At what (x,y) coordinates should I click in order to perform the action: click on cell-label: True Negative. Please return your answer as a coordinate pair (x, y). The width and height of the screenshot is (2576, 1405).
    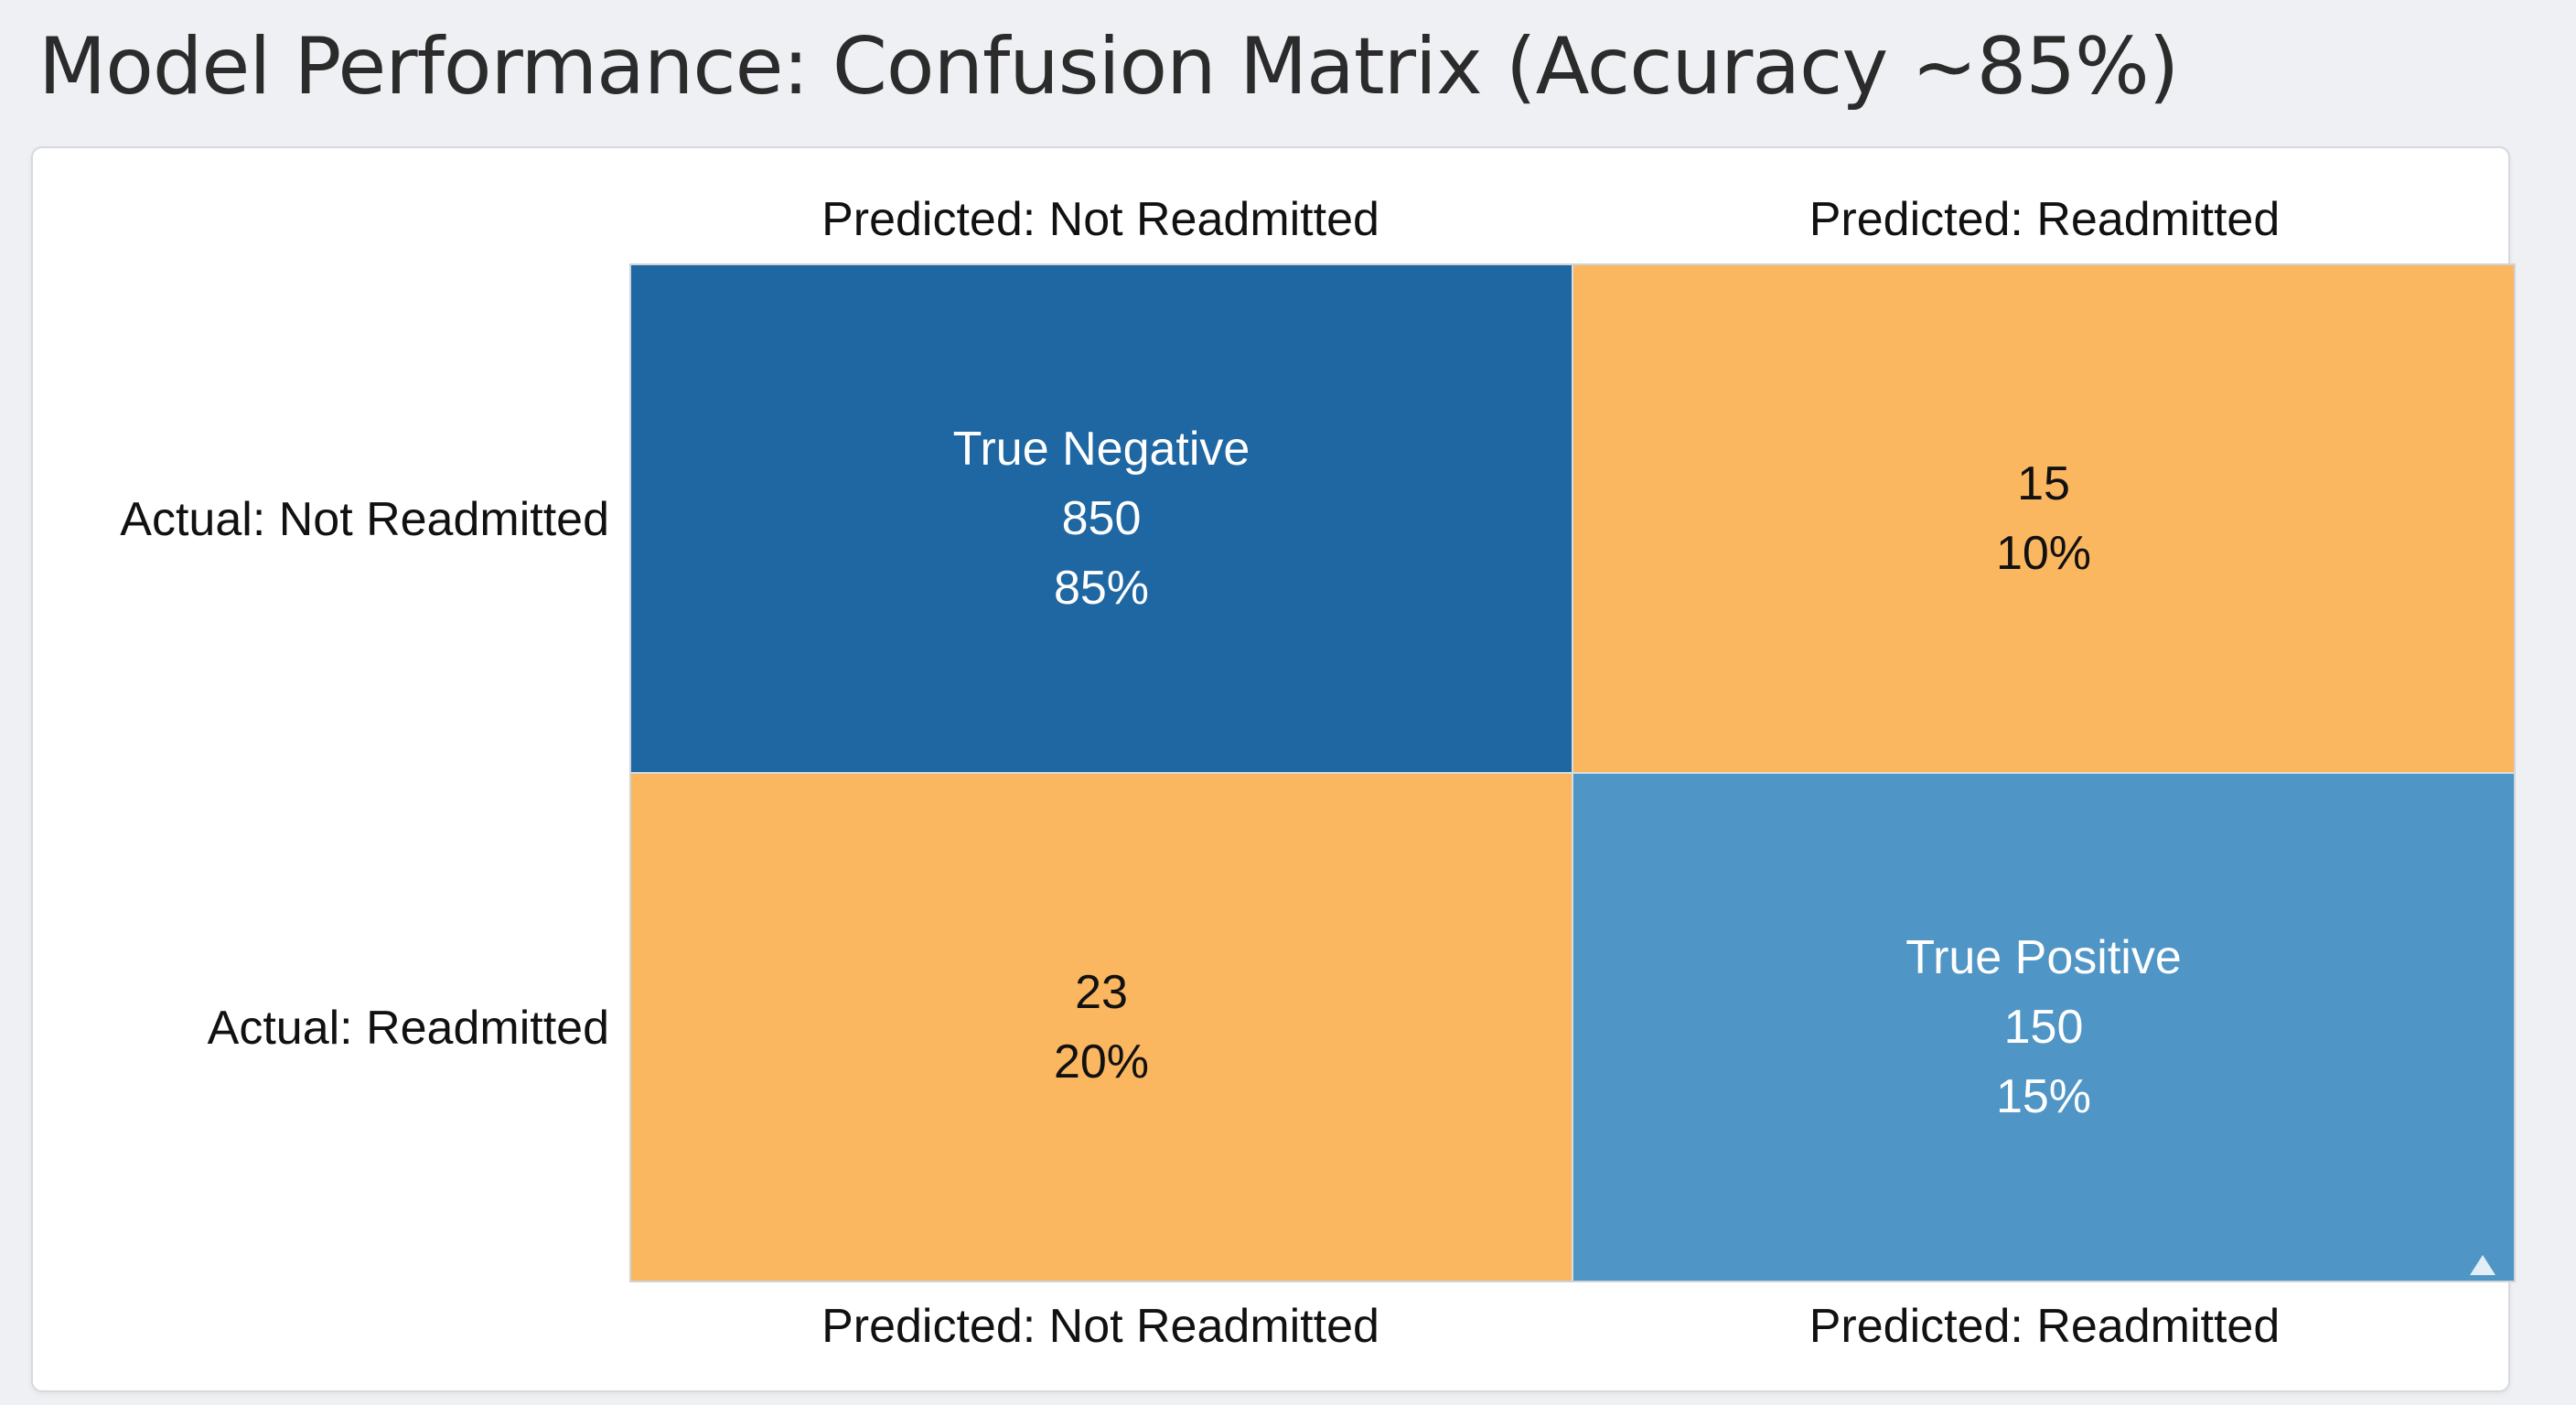
    Looking at the image, I should click on (1101, 450).